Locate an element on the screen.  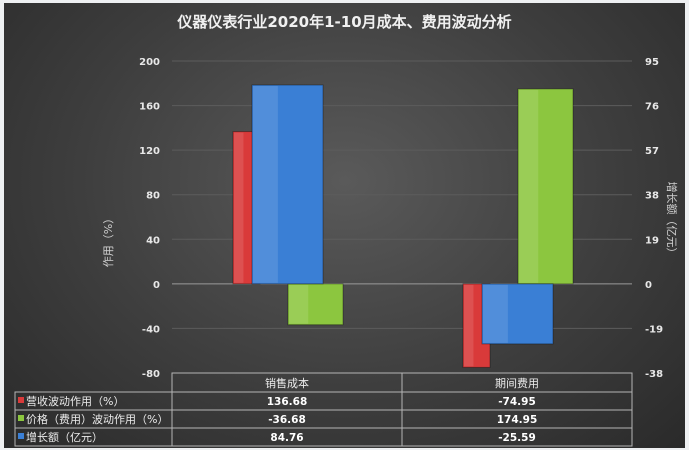
data-value: 136.68 is located at coordinates (287, 402).